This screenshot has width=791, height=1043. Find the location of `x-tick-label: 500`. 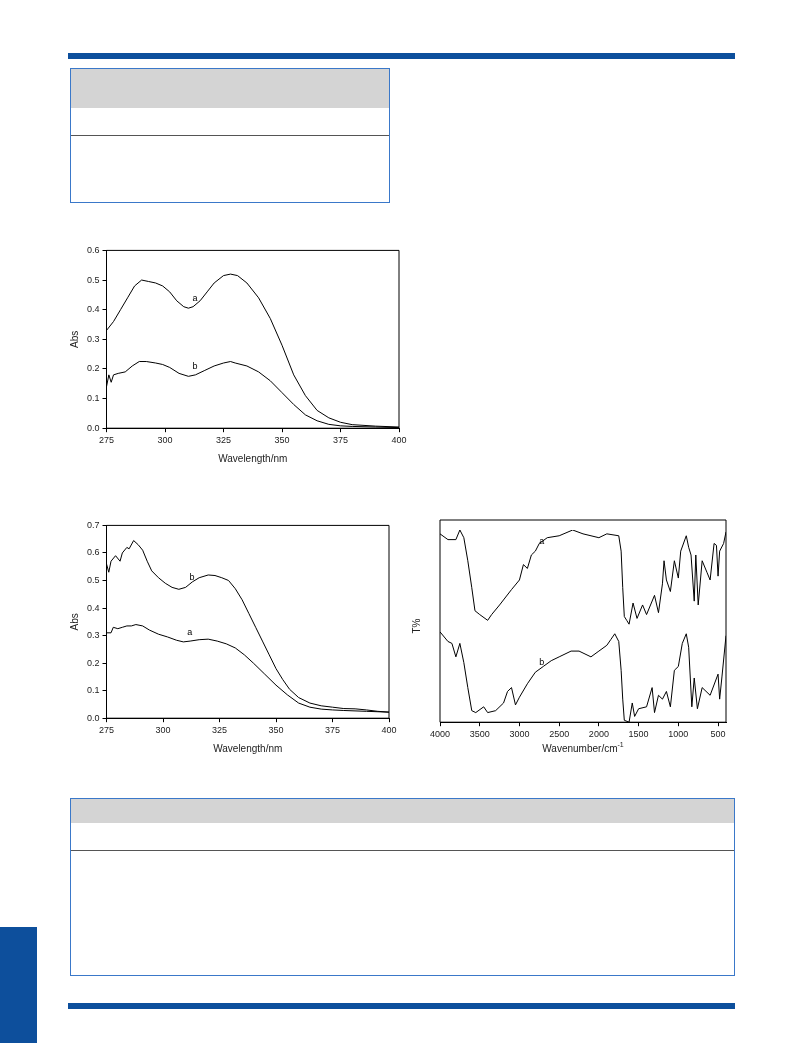

x-tick-label: 500 is located at coordinates (718, 734).